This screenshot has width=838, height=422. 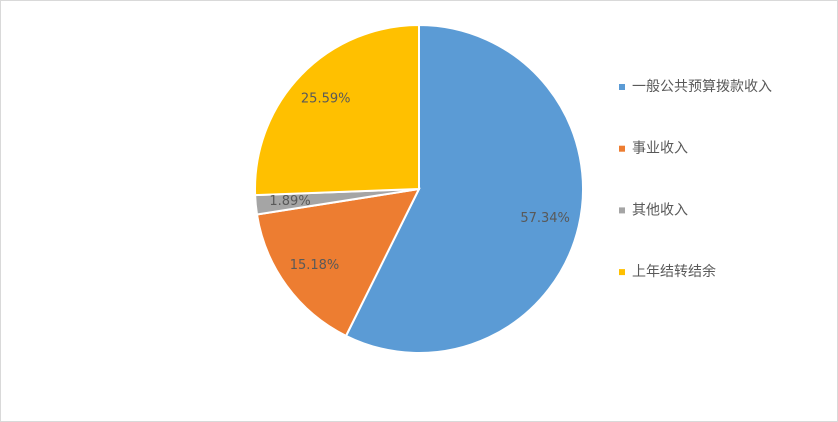 What do you see at coordinates (702, 87) in the screenshot?
I see `legend-label: 一般公共预算拨款收入` at bounding box center [702, 87].